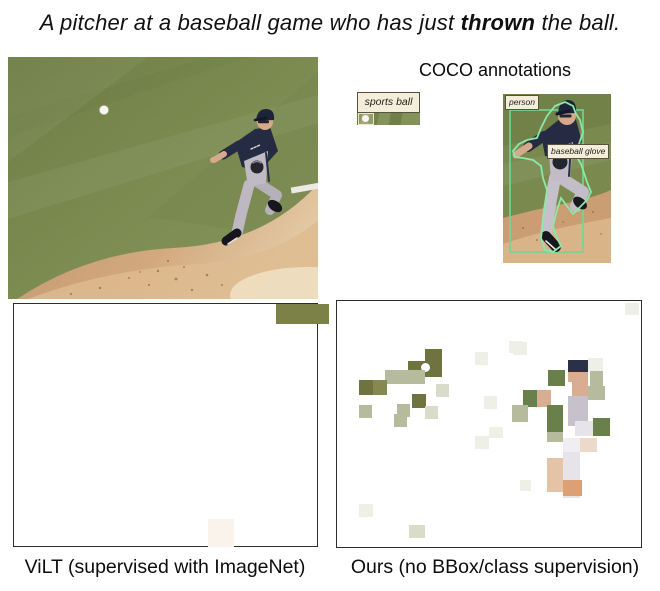 The width and height of the screenshot is (660, 591). Describe the element at coordinates (146, 277) in the screenshot. I see `dirt-speckles` at that location.